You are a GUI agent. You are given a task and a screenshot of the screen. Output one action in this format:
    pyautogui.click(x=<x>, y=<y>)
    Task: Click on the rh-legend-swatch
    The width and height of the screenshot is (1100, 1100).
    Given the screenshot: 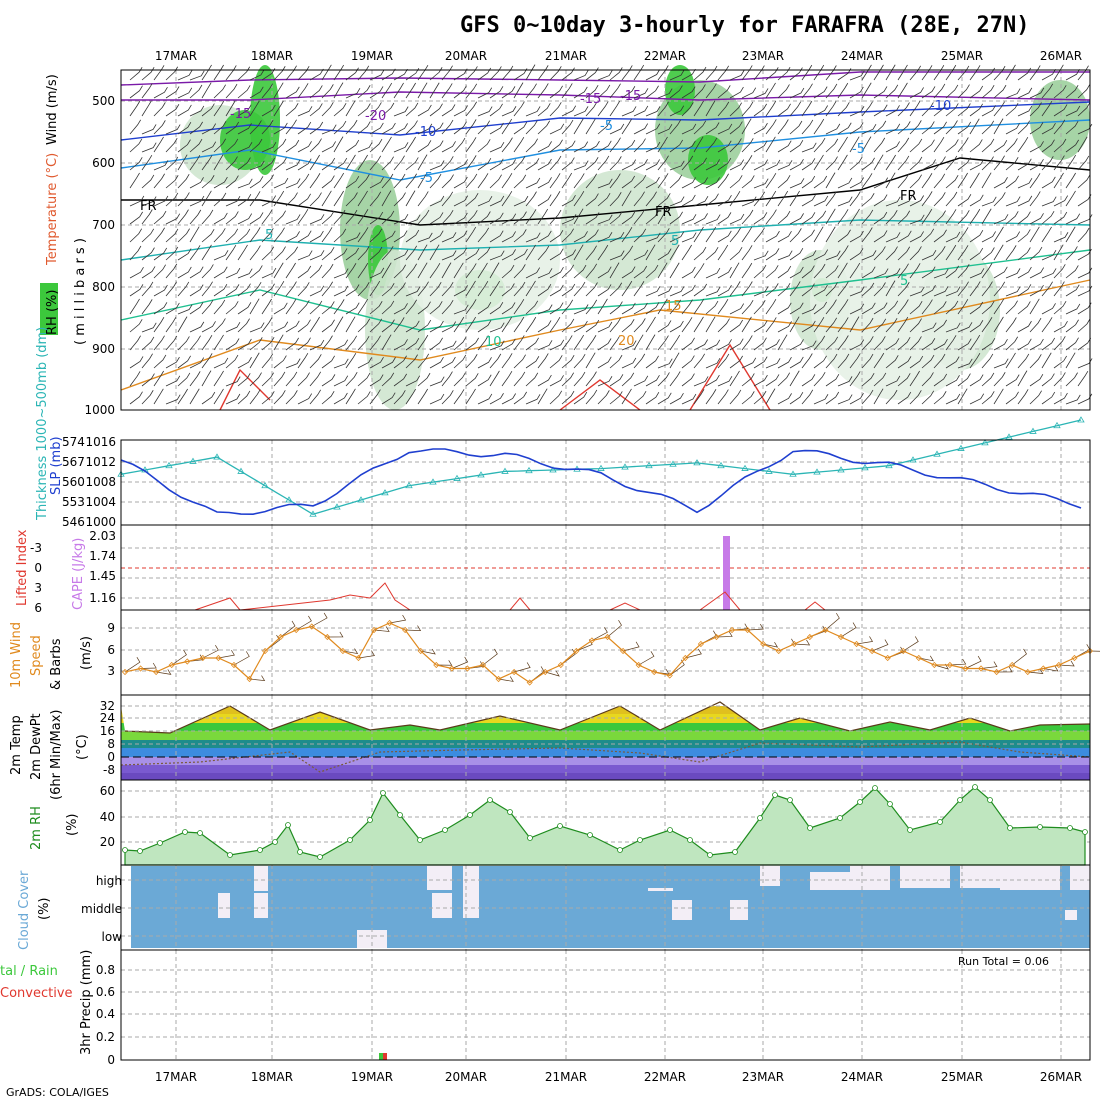 What is the action you would take?
    pyautogui.click(x=49, y=309)
    